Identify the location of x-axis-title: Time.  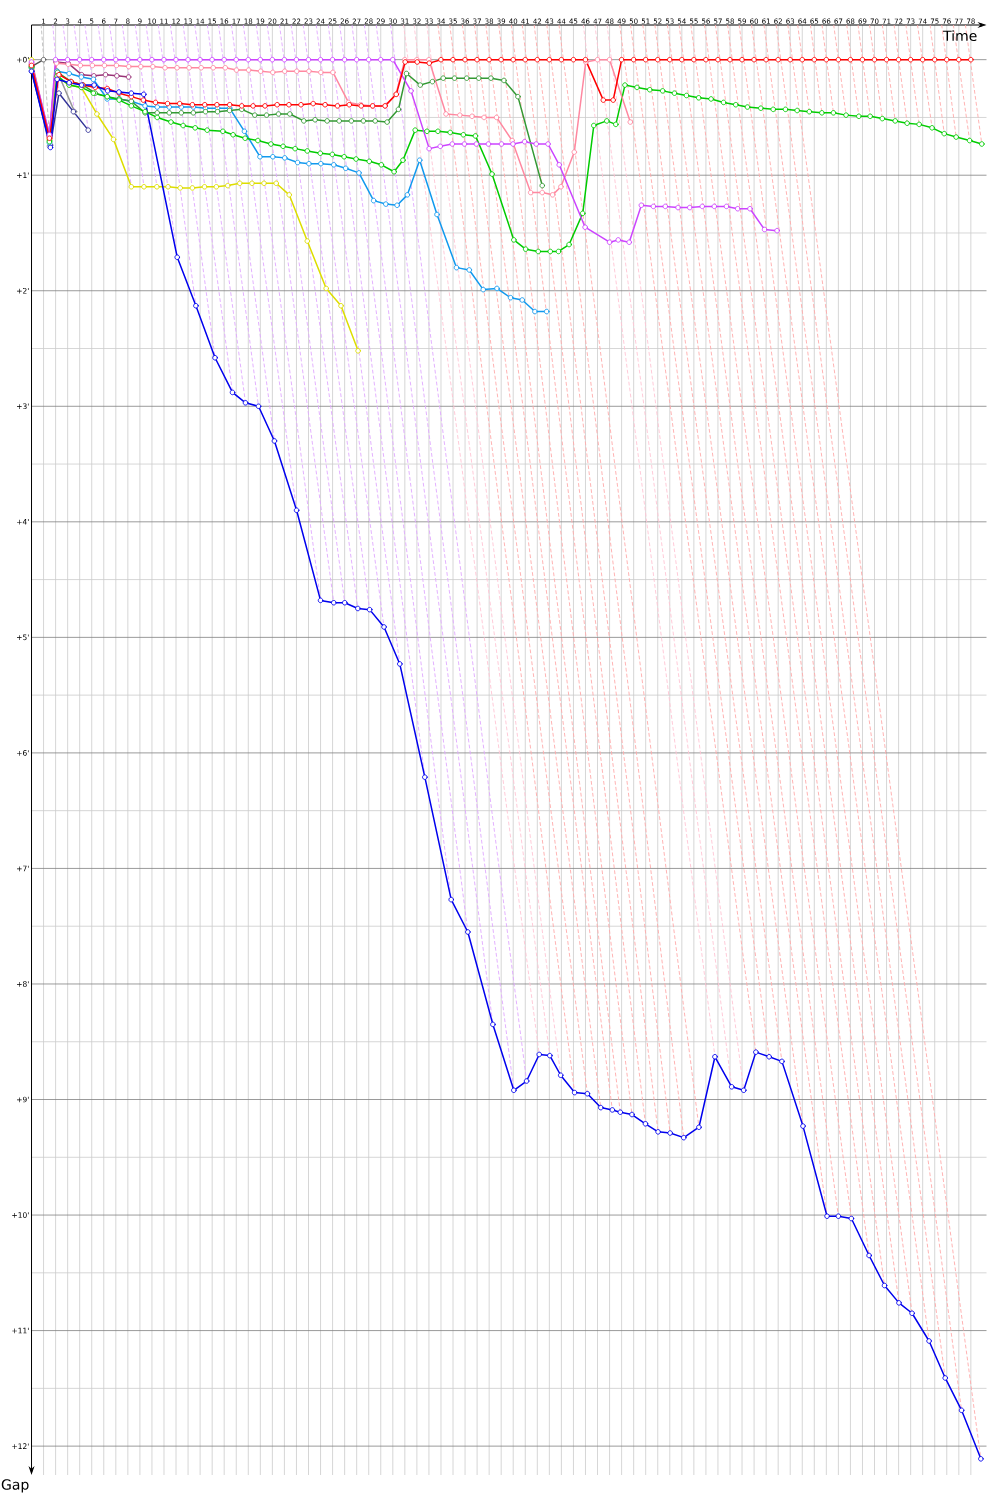
(960, 36).